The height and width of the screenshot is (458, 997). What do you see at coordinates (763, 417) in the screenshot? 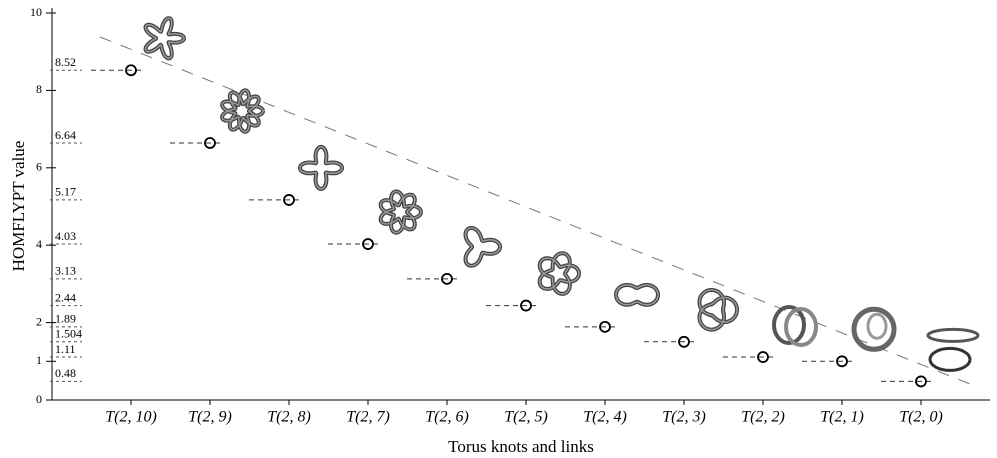
I see `x-tick-label: T(2, 2)` at bounding box center [763, 417].